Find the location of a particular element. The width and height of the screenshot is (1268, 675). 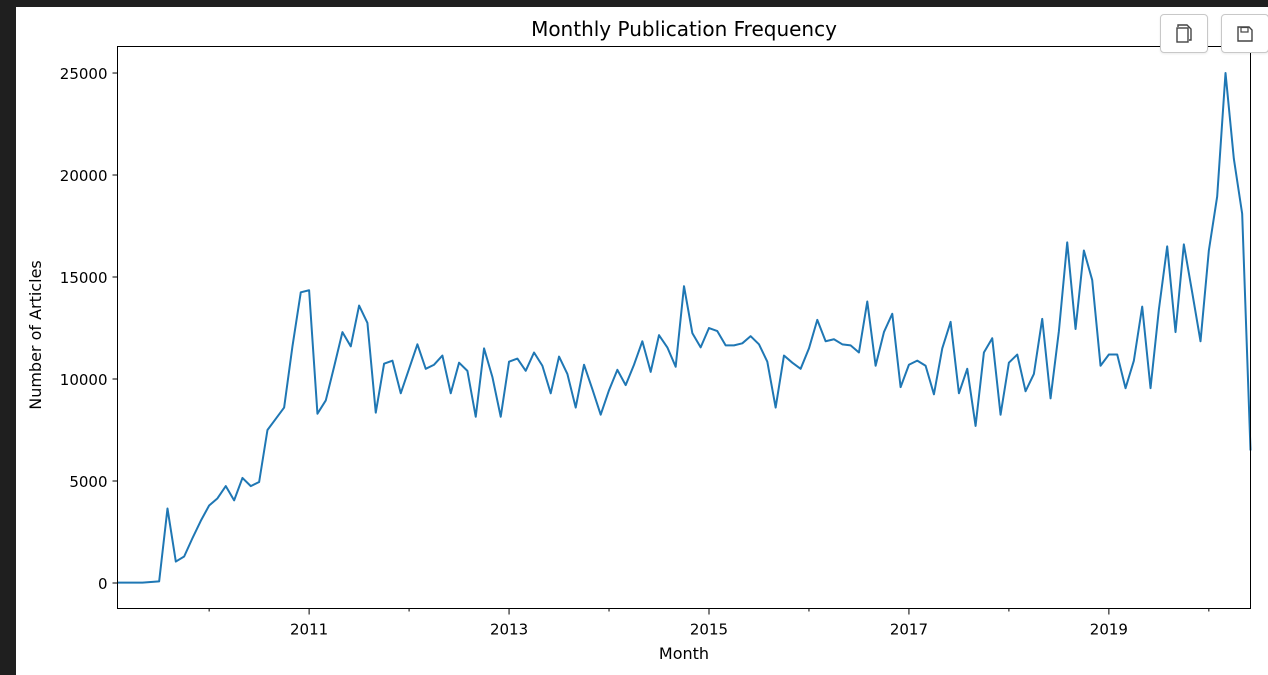

copy-icon is located at coordinates (1184, 33).